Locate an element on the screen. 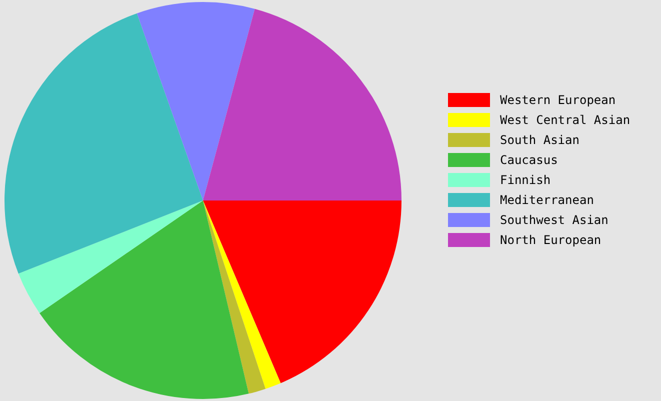 Image resolution: width=661 pixels, height=401 pixels. legend-label: Finnish is located at coordinates (525, 180).